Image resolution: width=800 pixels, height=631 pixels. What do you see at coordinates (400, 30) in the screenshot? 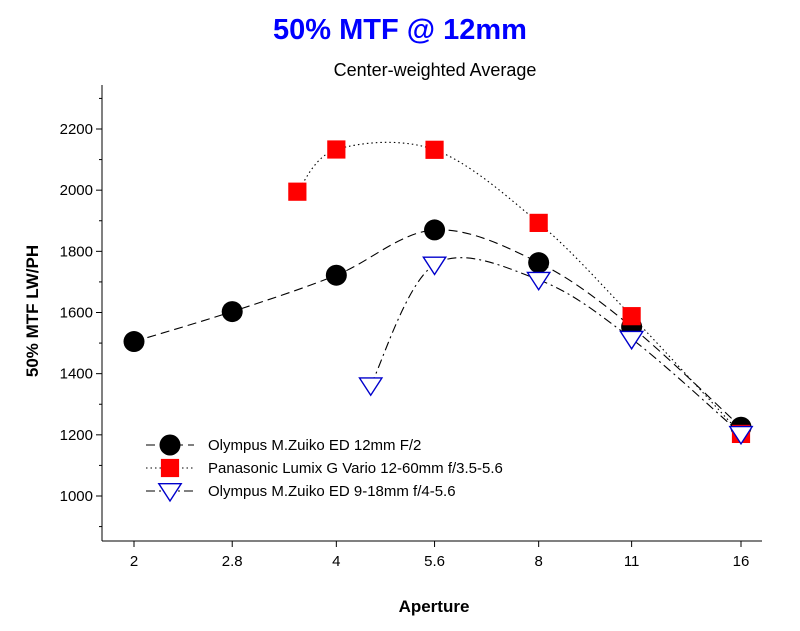
I see `chart-title: 50% MTF @ 12mm` at bounding box center [400, 30].